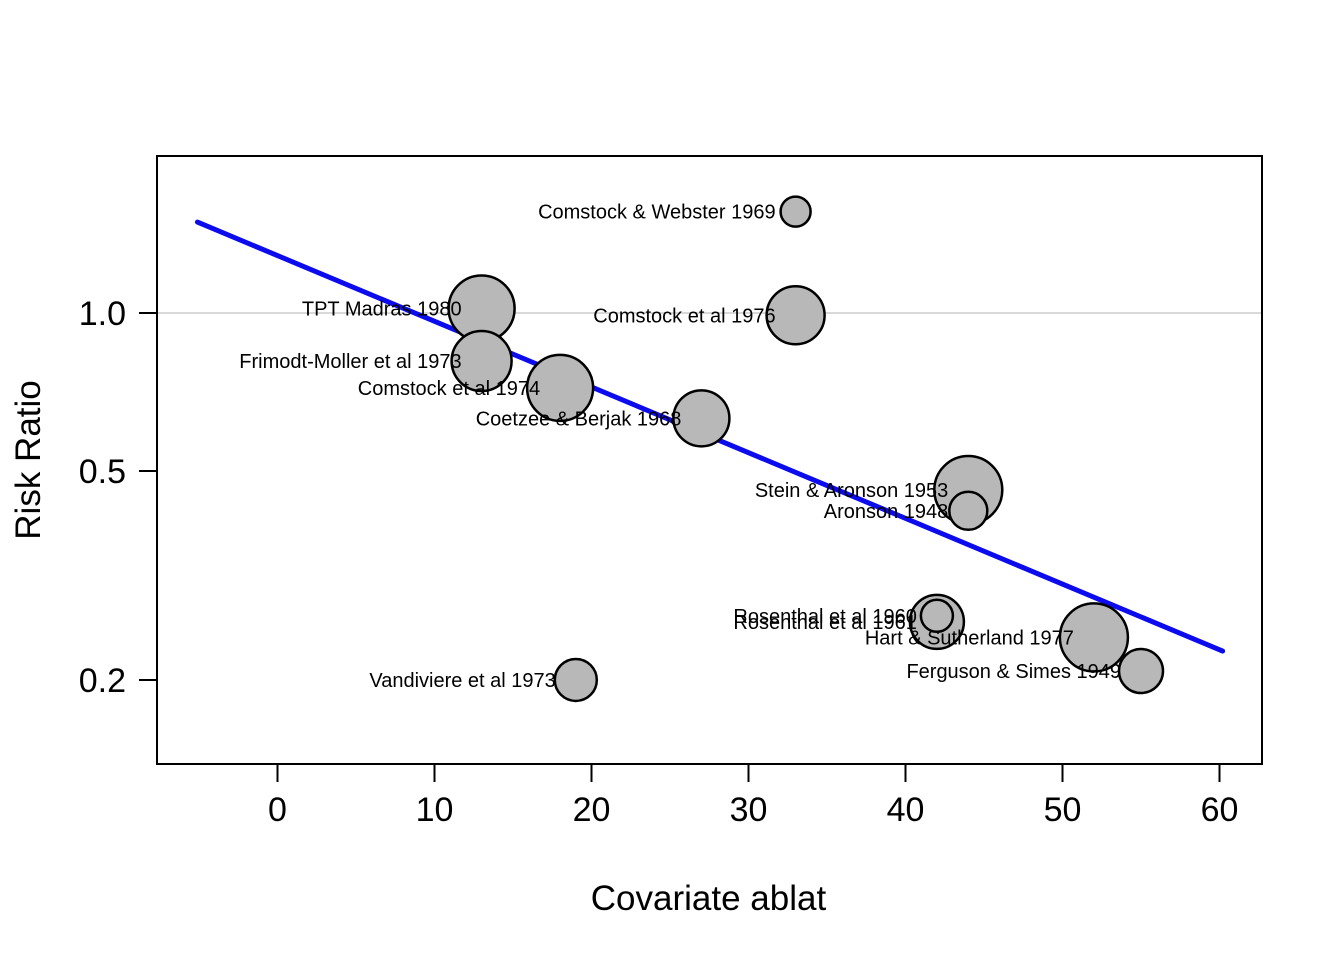  What do you see at coordinates (749, 810) in the screenshot?
I see `x-axis-tick-label: 30` at bounding box center [749, 810].